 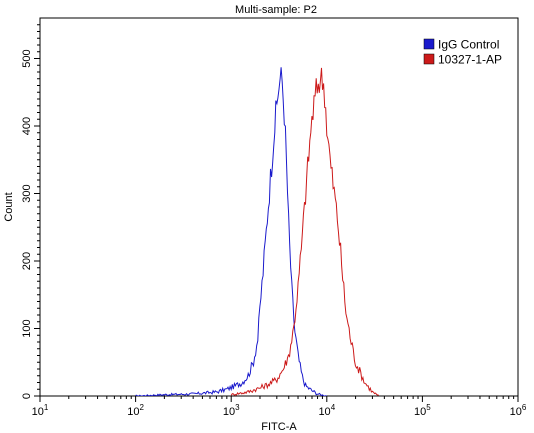 I want to click on y-axis-title: Count, so click(x=9, y=206).